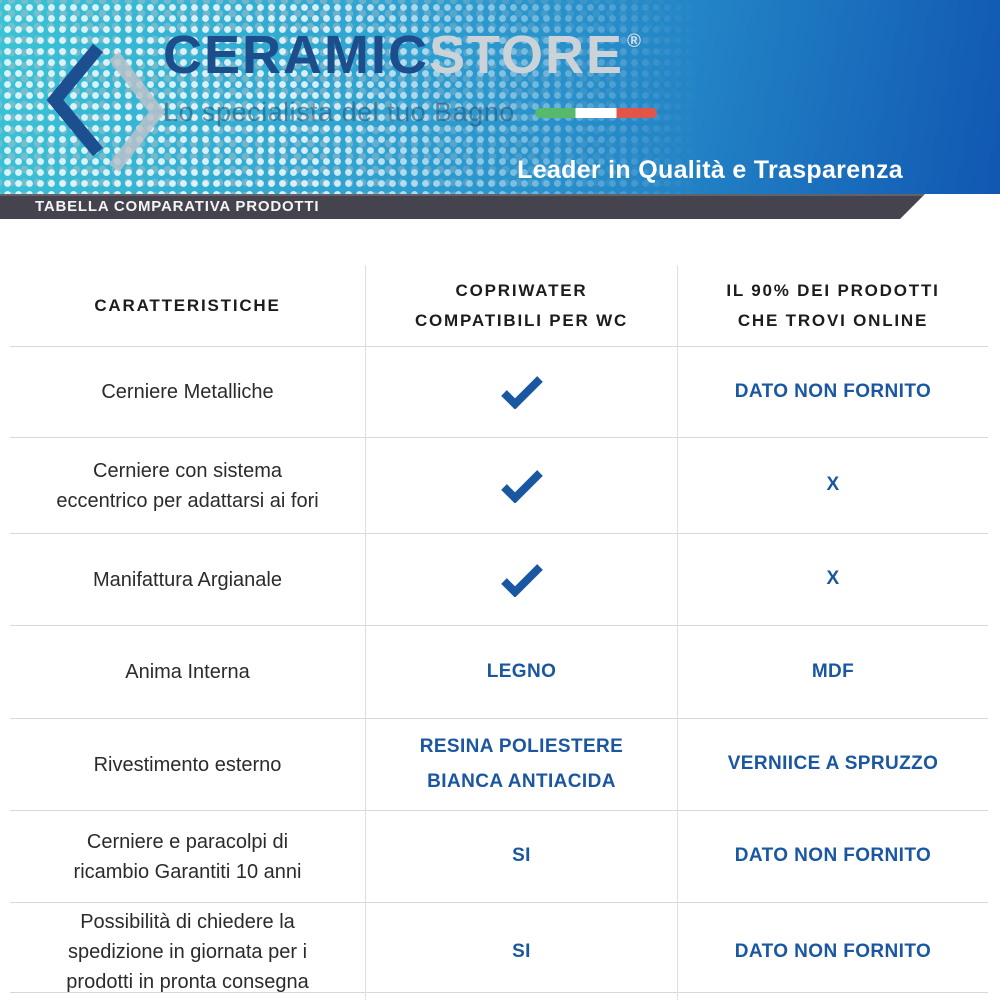 This screenshot has width=1000, height=1000. Describe the element at coordinates (710, 170) in the screenshot. I see `slogan-text: Leader in Qualità e Trasparenza` at that location.